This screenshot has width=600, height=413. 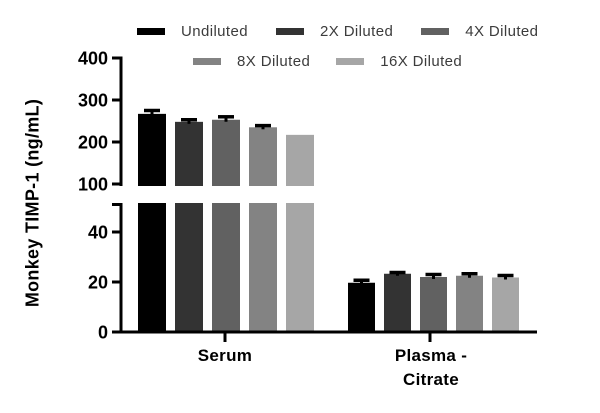 What do you see at coordinates (98, 283) in the screenshot?
I see `y-tick-label: 20` at bounding box center [98, 283].